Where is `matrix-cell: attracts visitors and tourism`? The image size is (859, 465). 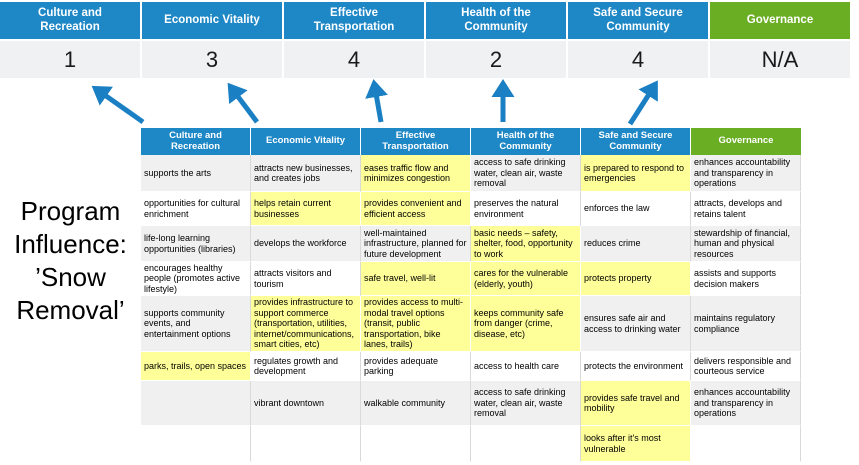
matrix-cell: attracts visitors and tourism is located at coordinates (306, 279).